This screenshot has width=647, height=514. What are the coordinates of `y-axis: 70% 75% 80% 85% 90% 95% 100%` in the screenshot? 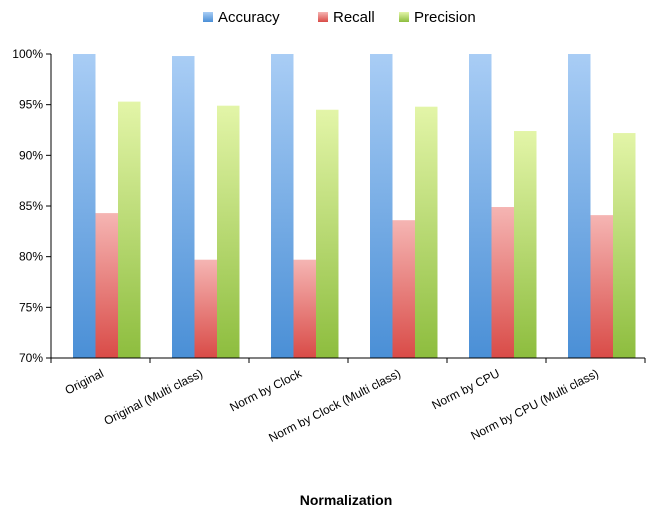 It's located at (32, 206).